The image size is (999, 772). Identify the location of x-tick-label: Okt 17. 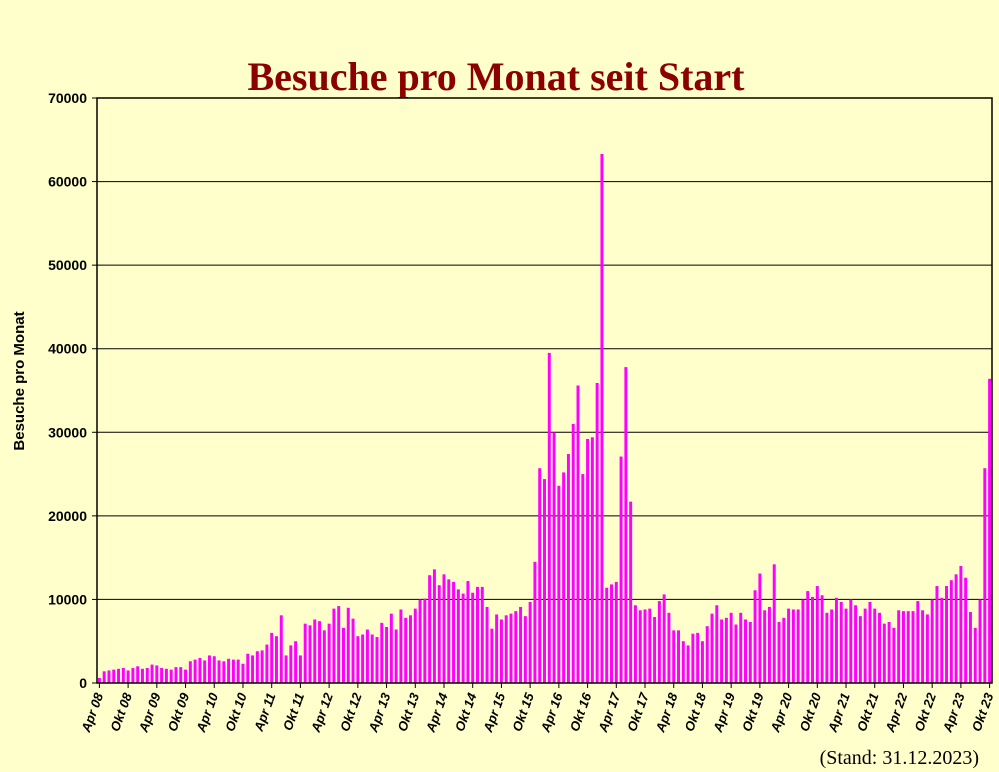
(638, 711).